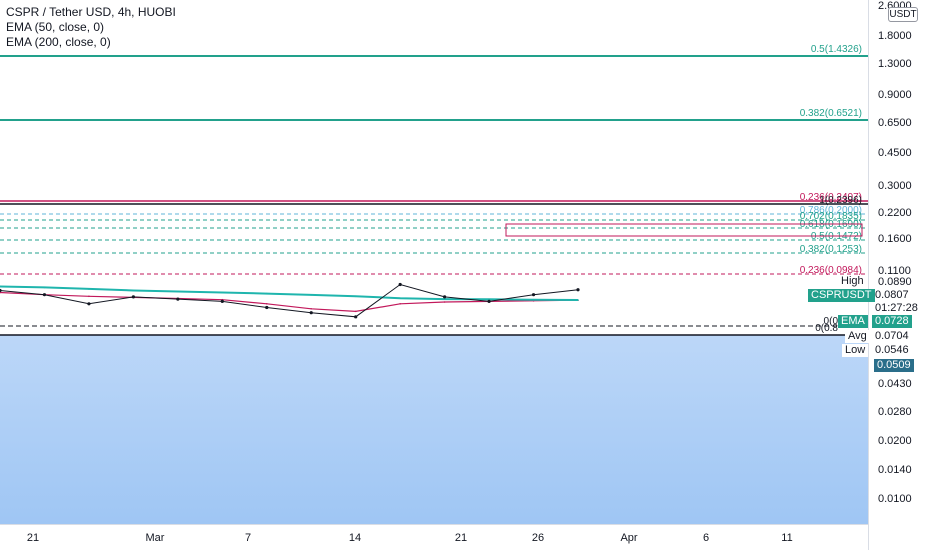 The width and height of the screenshot is (932, 550). What do you see at coordinates (900, 275) in the screenshot?
I see `price-axis` at bounding box center [900, 275].